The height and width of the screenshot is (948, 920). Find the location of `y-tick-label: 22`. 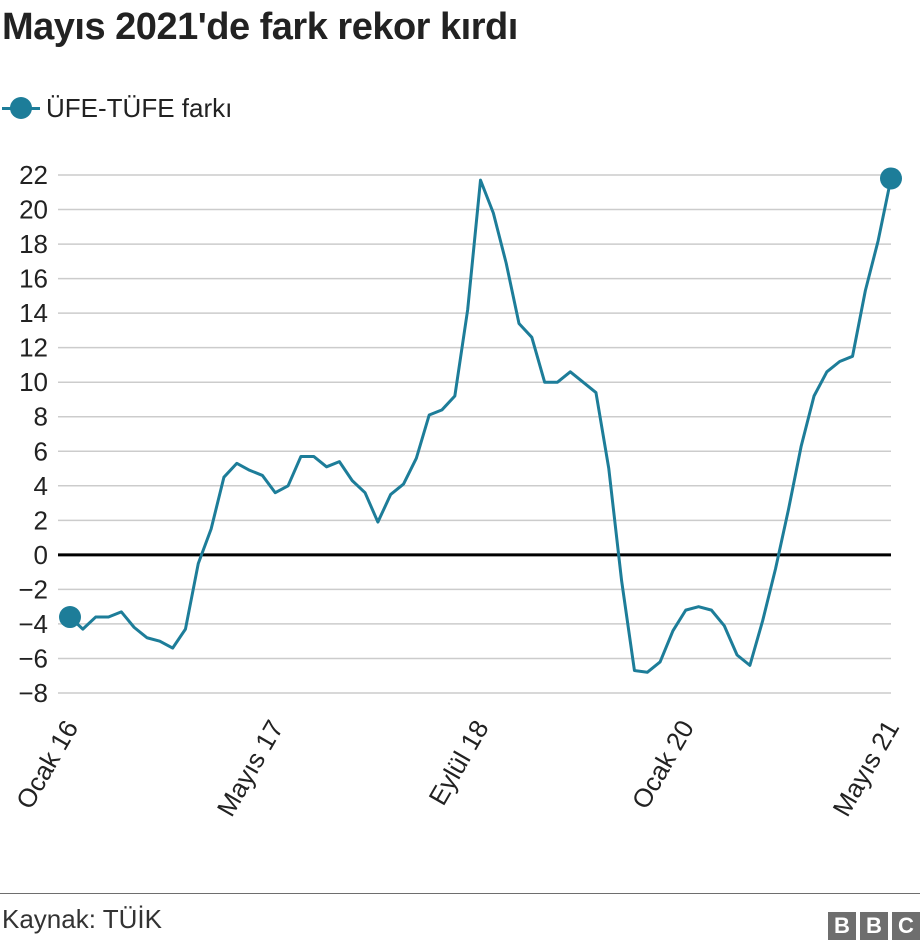

y-tick-label: 22 is located at coordinates (33, 175).